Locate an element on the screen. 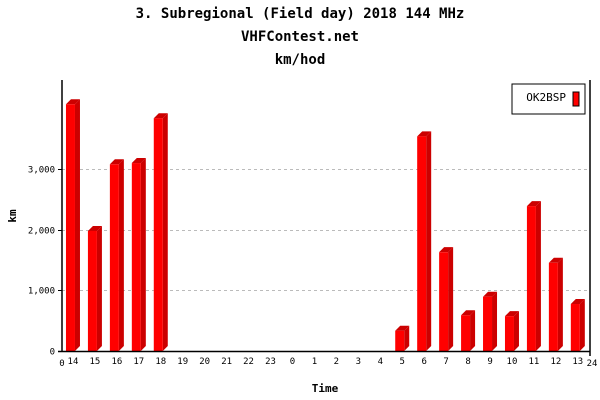 The height and width of the screenshot is (400, 600). x-range-start: 0 is located at coordinates (61, 364).